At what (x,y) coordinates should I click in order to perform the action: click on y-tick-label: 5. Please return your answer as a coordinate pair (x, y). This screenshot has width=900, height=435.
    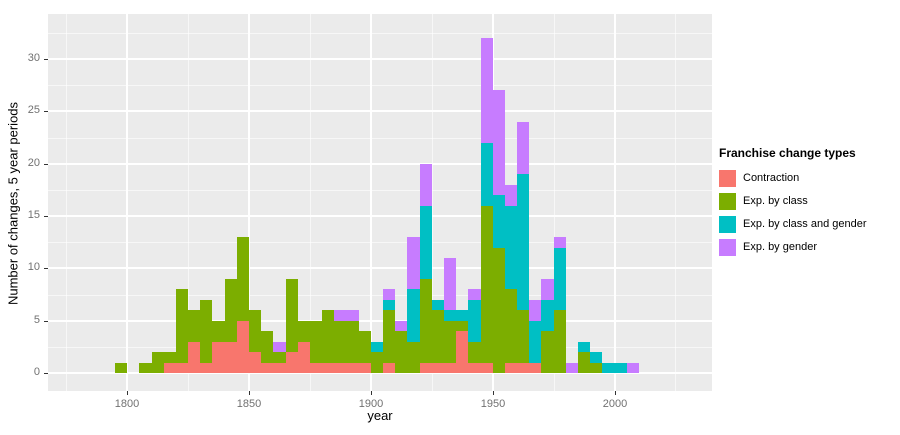
    Looking at the image, I should click on (36, 320).